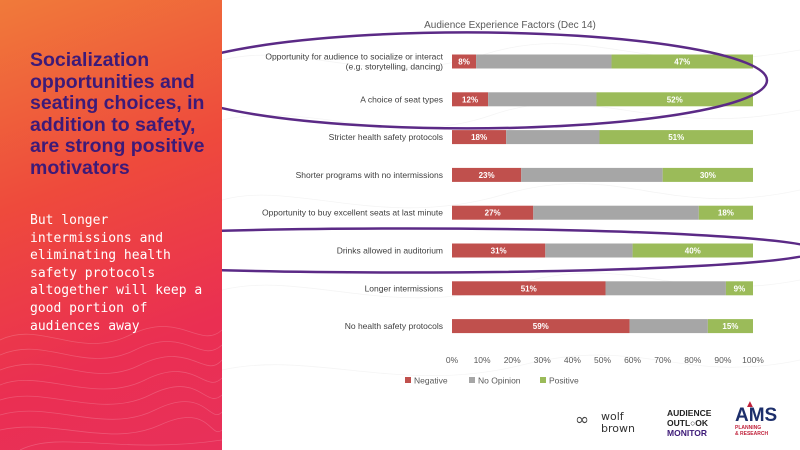  I want to click on ams-wordmark: AMS, so click(756, 415).